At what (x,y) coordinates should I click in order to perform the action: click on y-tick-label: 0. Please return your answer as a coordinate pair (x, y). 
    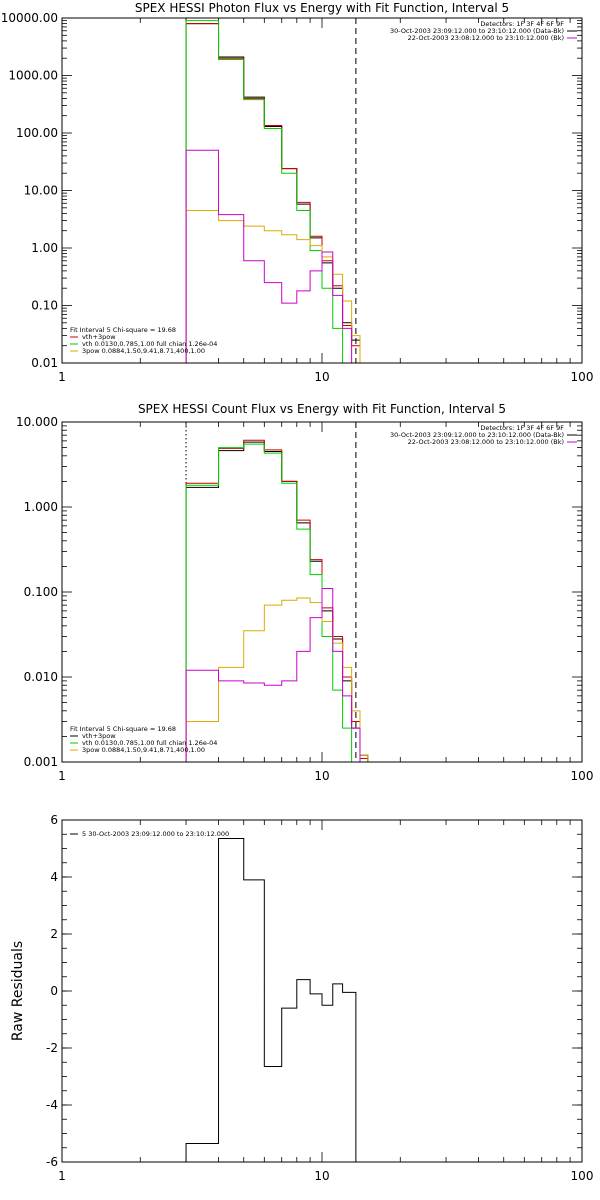
    Looking at the image, I should click on (54, 991).